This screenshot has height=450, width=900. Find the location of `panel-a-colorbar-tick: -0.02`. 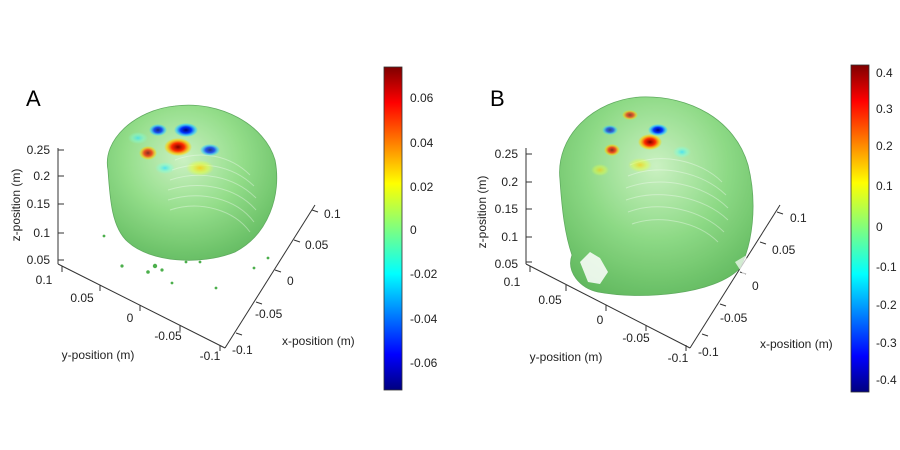

panel-a-colorbar-tick: -0.02 is located at coordinates (424, 274).